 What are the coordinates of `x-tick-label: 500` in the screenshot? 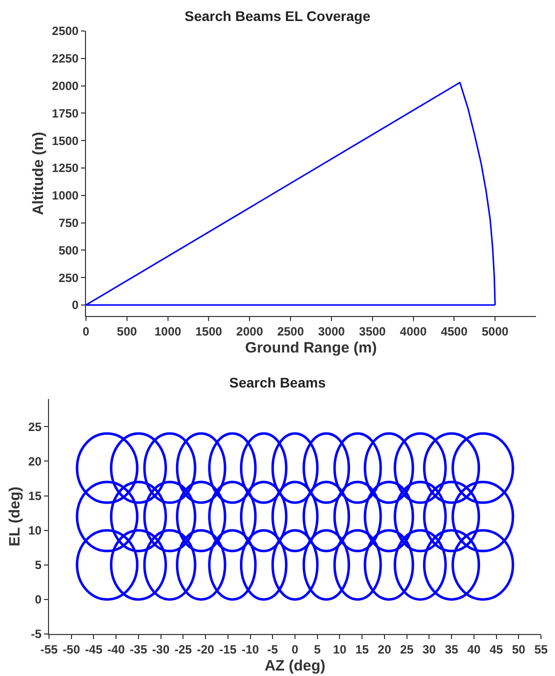 It's located at (127, 331).